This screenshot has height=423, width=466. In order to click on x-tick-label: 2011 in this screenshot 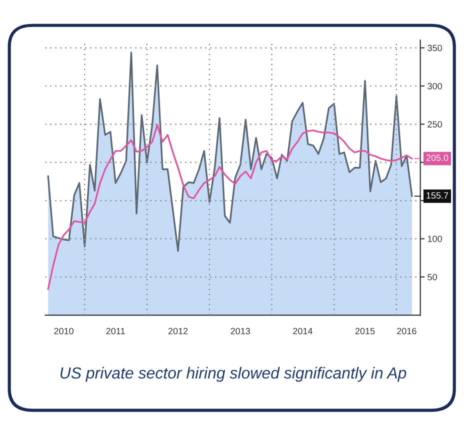, I will do `click(115, 331)`.